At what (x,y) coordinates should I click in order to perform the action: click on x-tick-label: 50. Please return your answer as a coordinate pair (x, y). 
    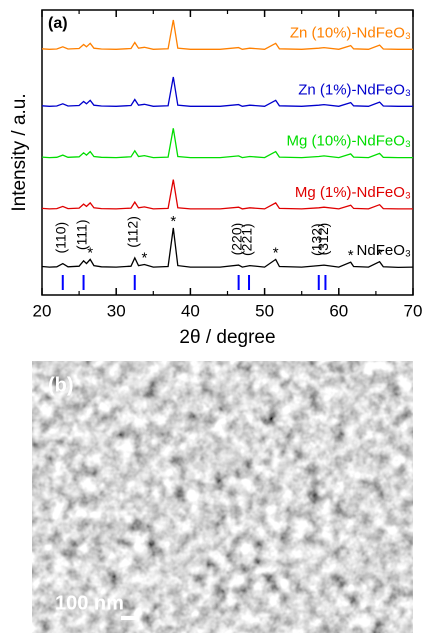
    Looking at the image, I should click on (264, 310).